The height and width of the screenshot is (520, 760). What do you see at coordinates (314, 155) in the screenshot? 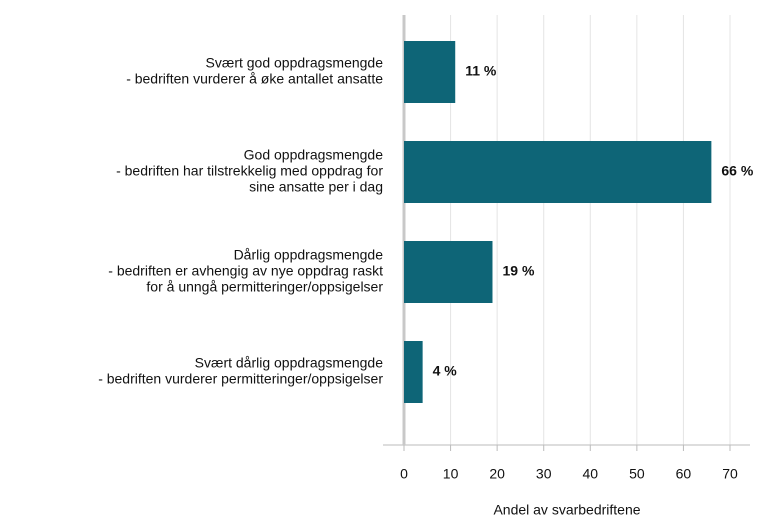
I see `y-tick-label: God oppdragsmengde` at bounding box center [314, 155].